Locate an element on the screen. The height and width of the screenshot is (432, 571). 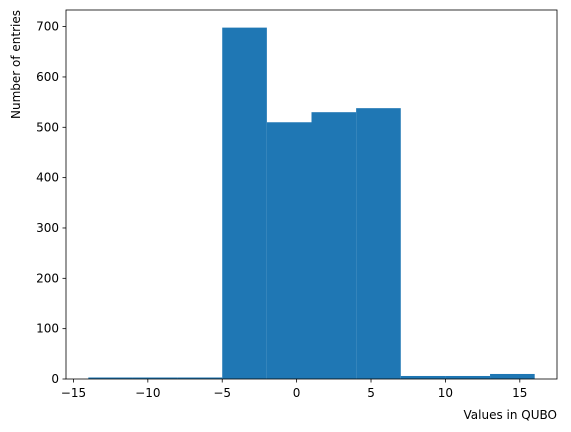
x-tick-label: −15 is located at coordinates (73, 393).